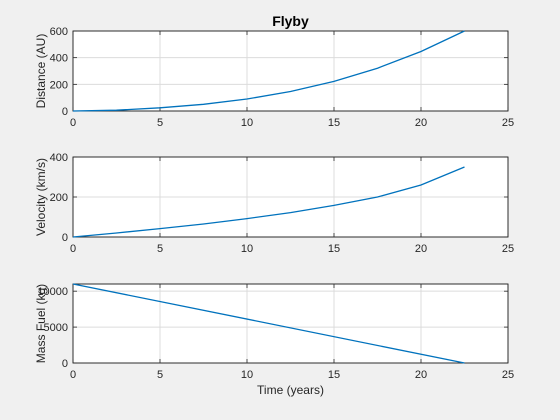 This screenshot has height=420, width=560. What do you see at coordinates (52, 292) in the screenshot?
I see `y-tick-label: 10000` at bounding box center [52, 292].